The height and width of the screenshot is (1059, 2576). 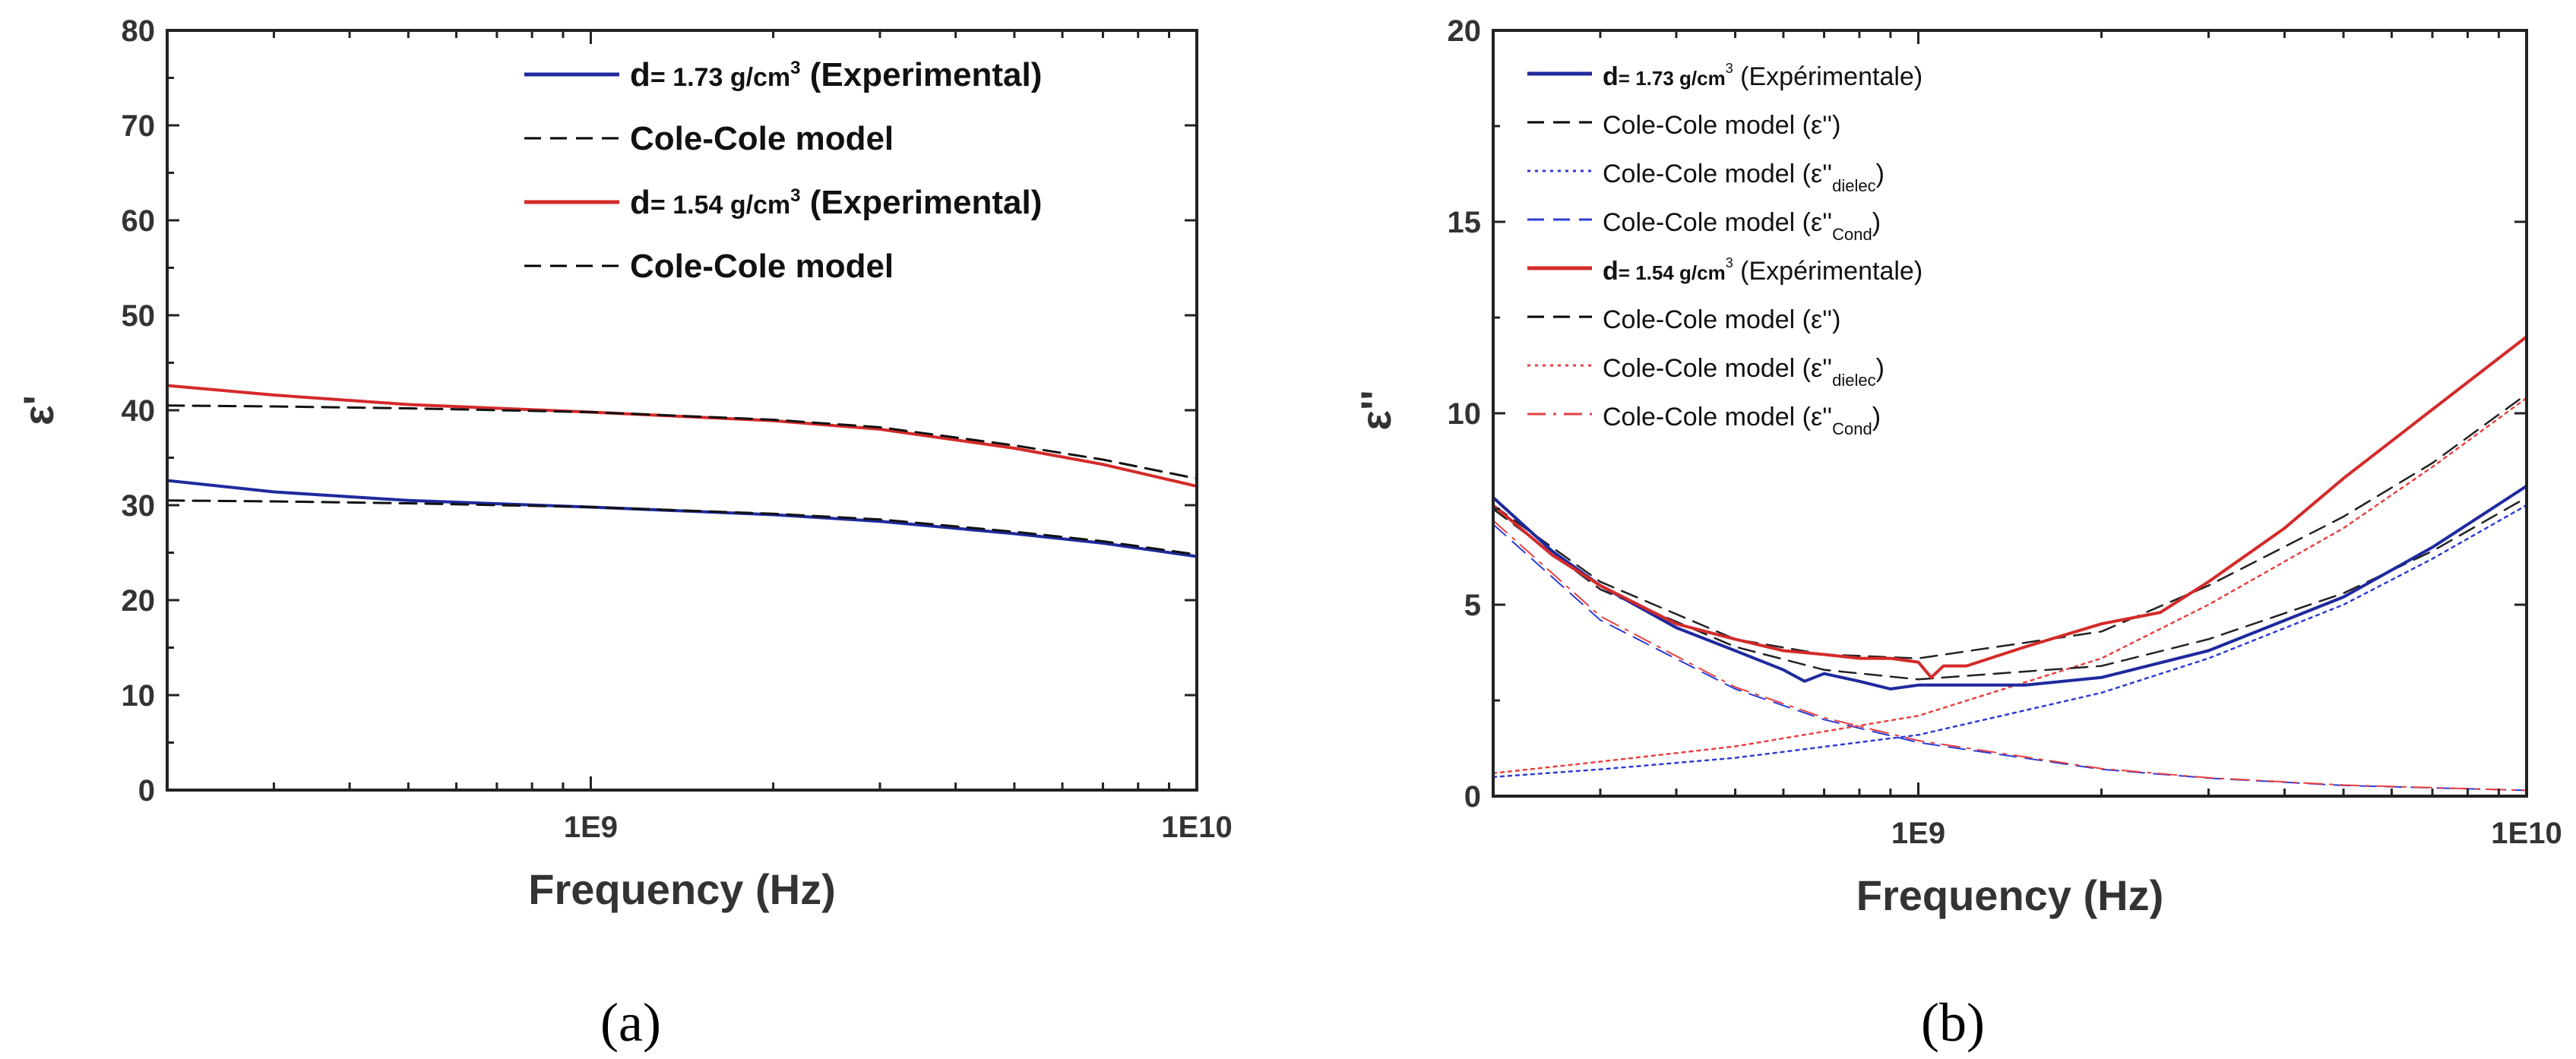 What do you see at coordinates (836, 202) in the screenshot?
I see `legend-label: d= 1.54 g/cm3 (Experimental)` at bounding box center [836, 202].